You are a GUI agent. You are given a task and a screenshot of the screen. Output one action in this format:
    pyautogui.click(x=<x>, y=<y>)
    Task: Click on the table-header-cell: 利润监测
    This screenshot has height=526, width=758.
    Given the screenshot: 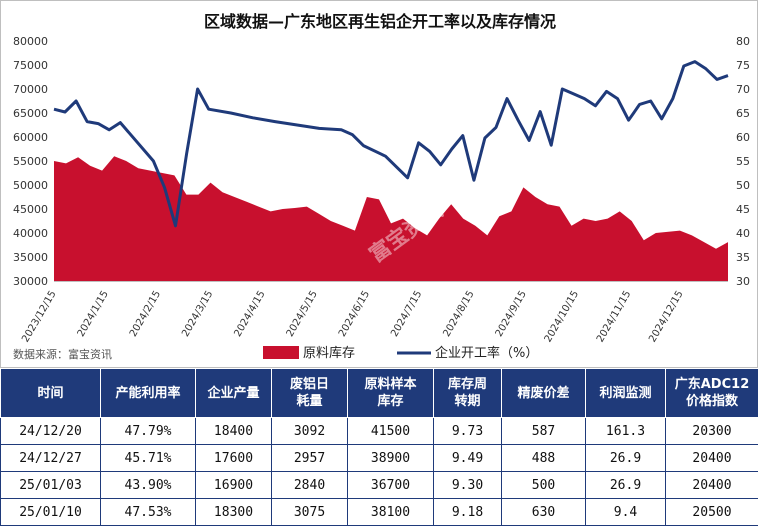 What is the action you would take?
    pyautogui.click(x=626, y=393)
    